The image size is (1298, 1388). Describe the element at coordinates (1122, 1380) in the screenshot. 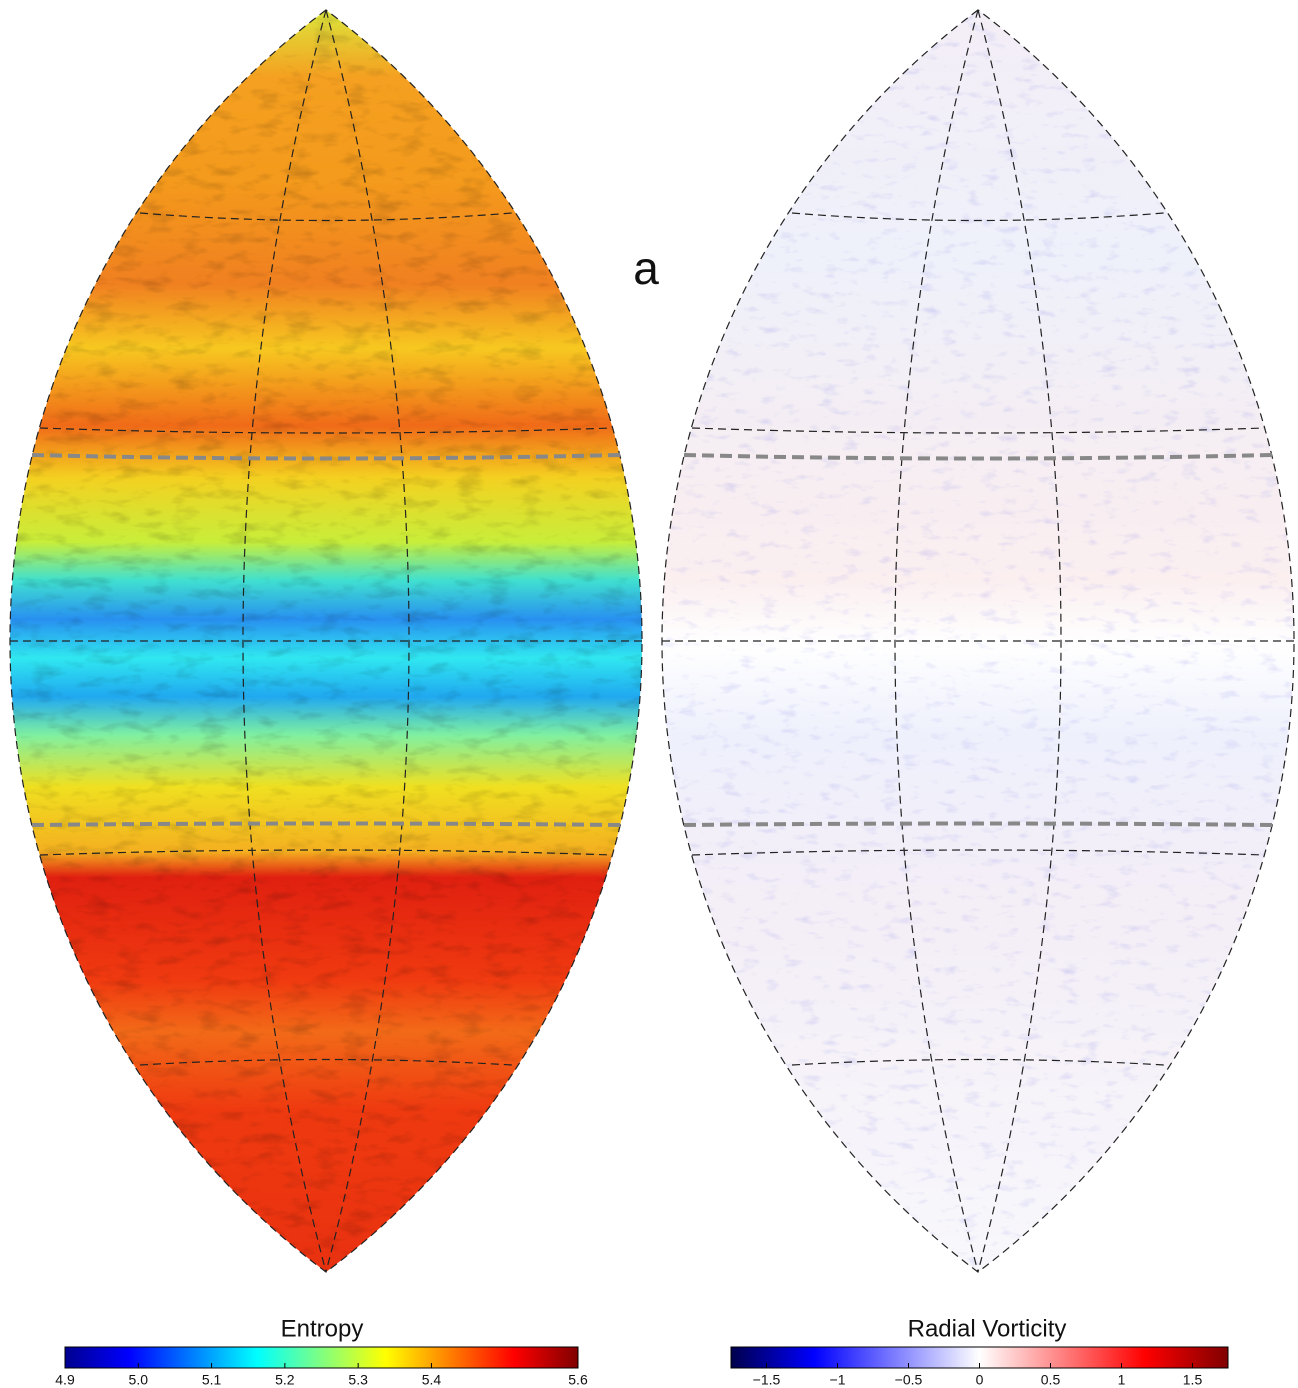

I see `colorbar-tick-label: 1` at that location.